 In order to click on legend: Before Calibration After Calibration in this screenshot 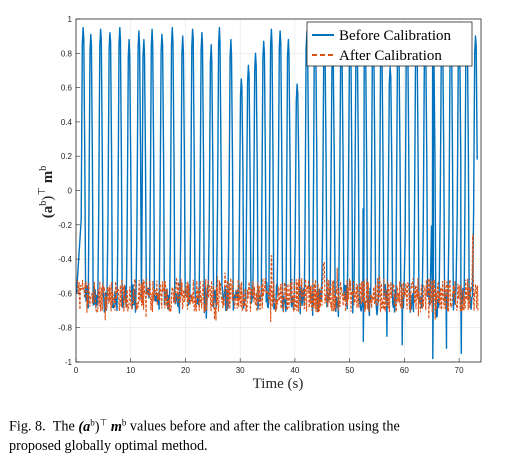, I will do `click(389, 44)`.